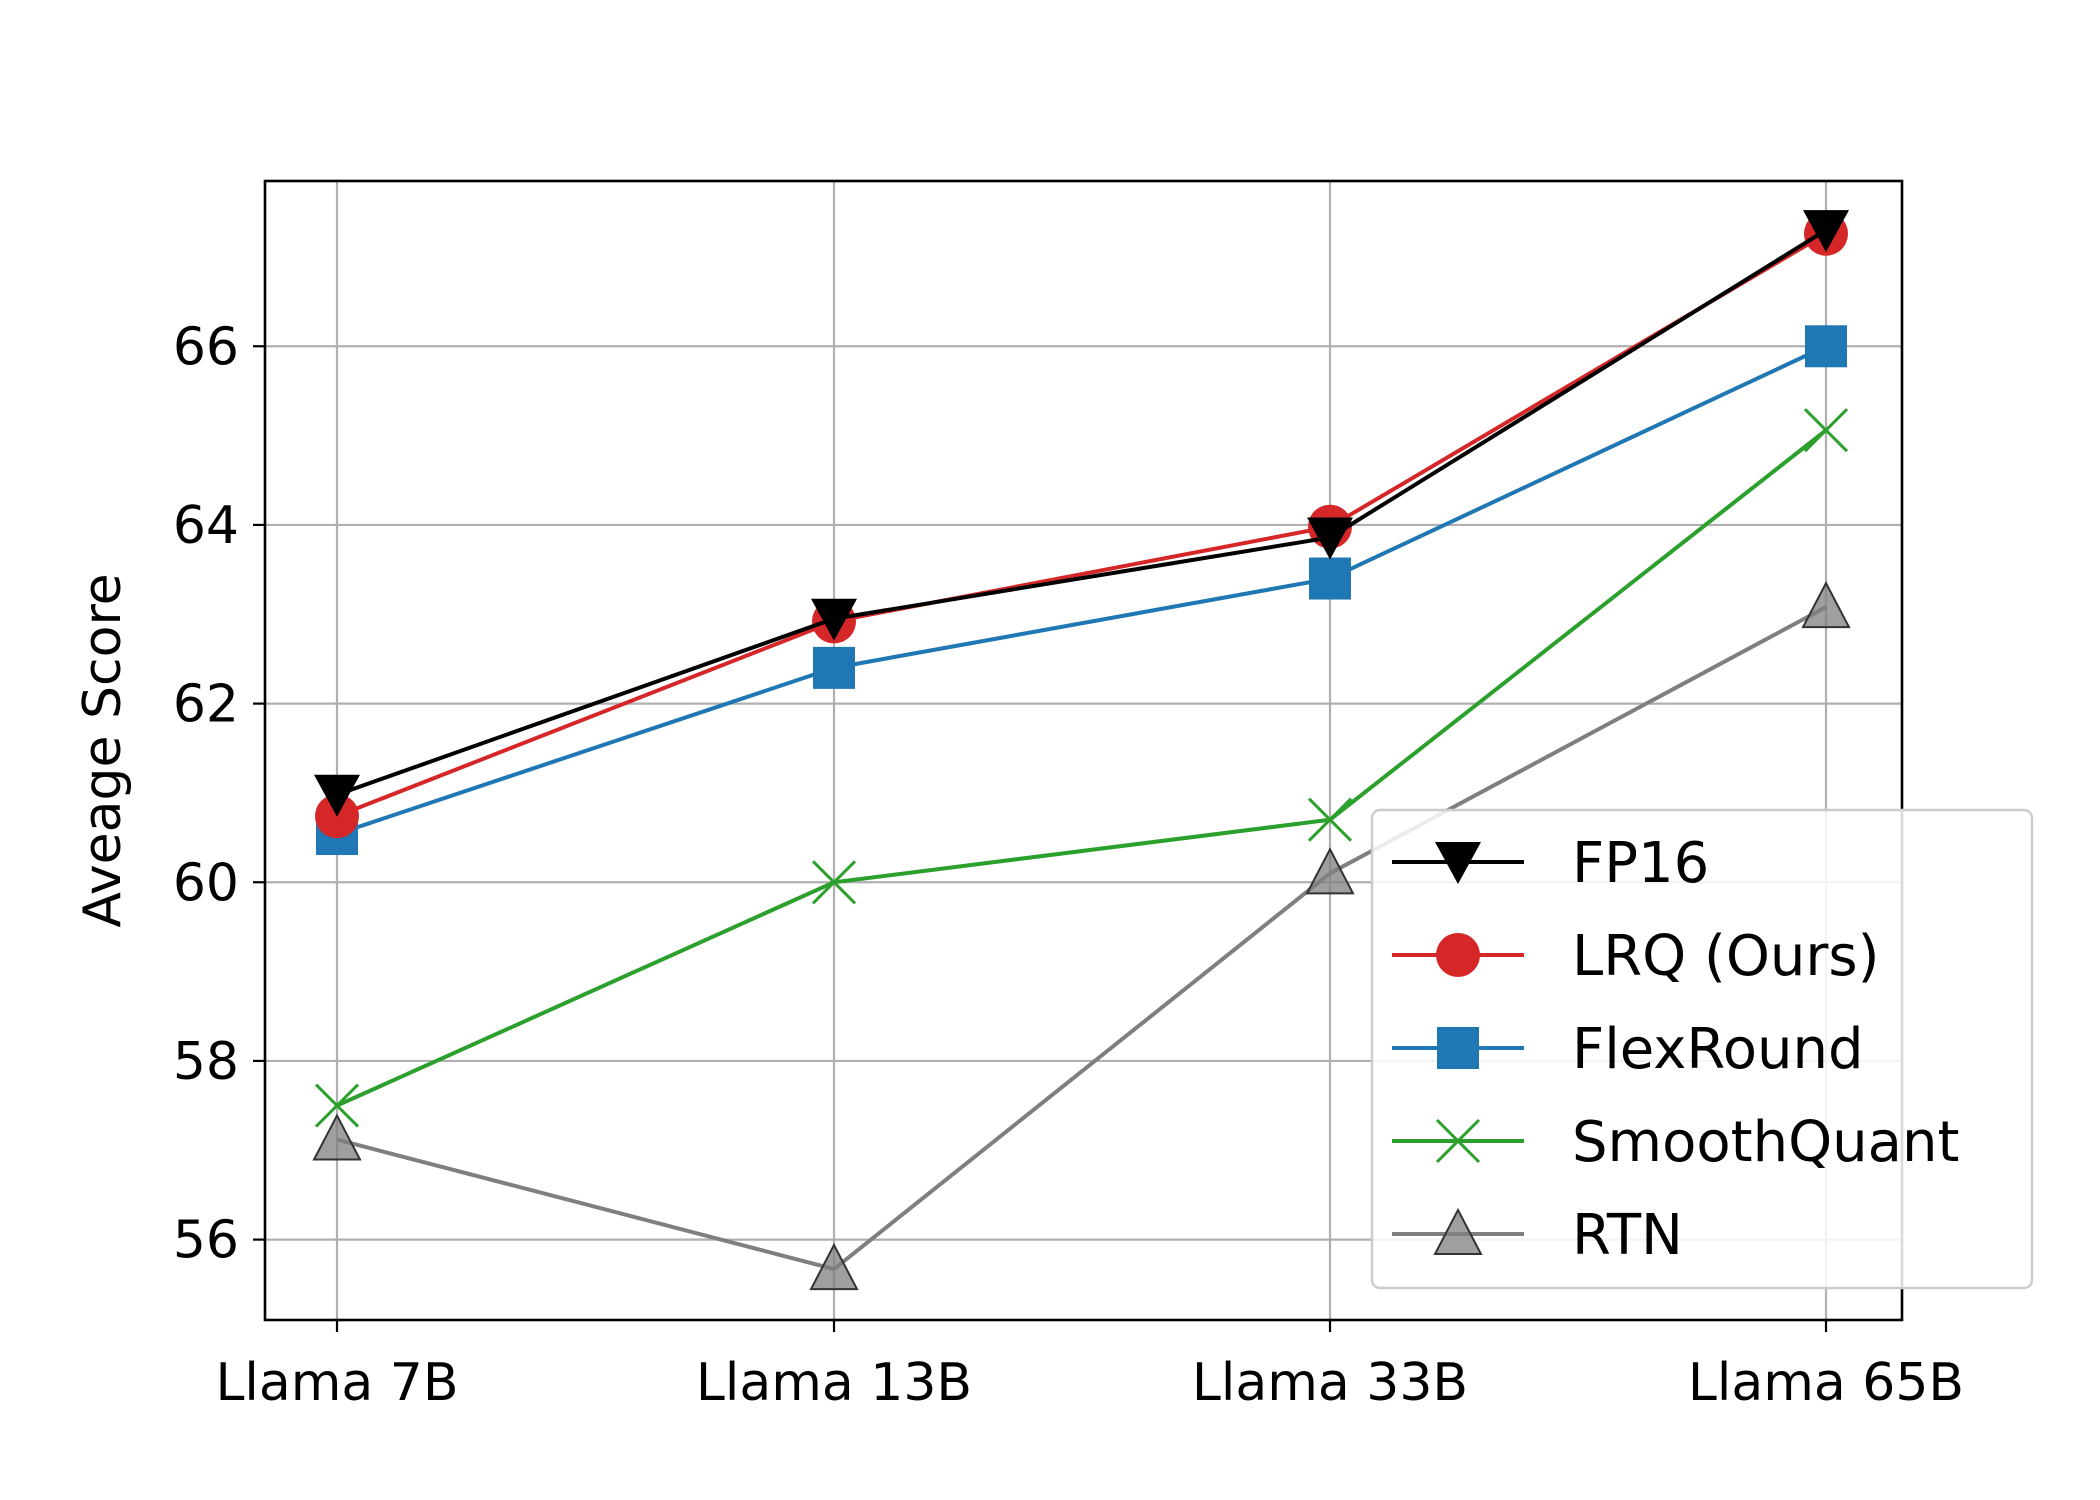  I want to click on legend-marker-flexround, so click(1458, 1048).